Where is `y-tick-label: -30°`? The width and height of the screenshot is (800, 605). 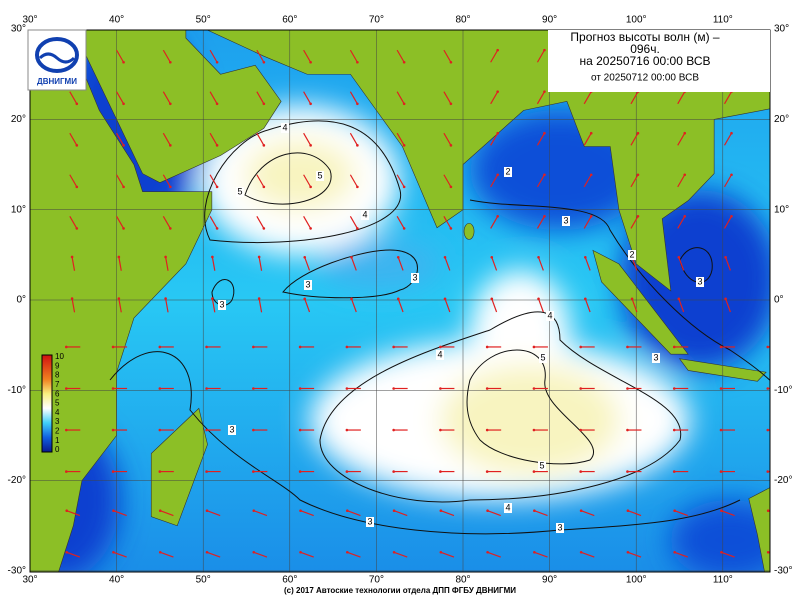 y-tick-label: -30° is located at coordinates (17, 571).